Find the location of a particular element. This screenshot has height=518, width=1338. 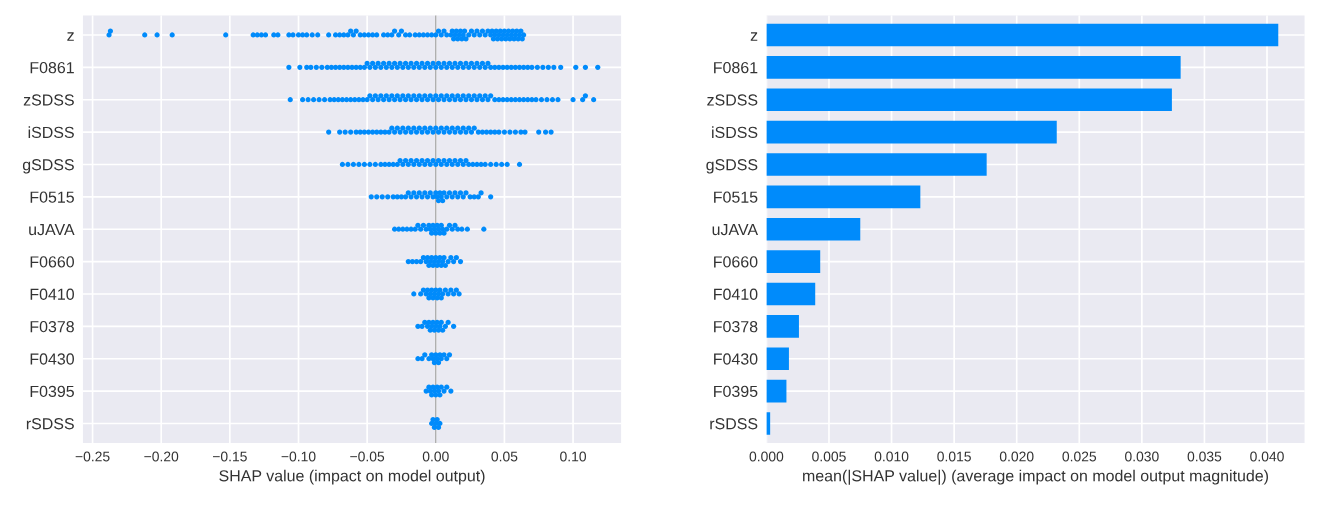

x-tick-label: −0.15 is located at coordinates (229, 456).